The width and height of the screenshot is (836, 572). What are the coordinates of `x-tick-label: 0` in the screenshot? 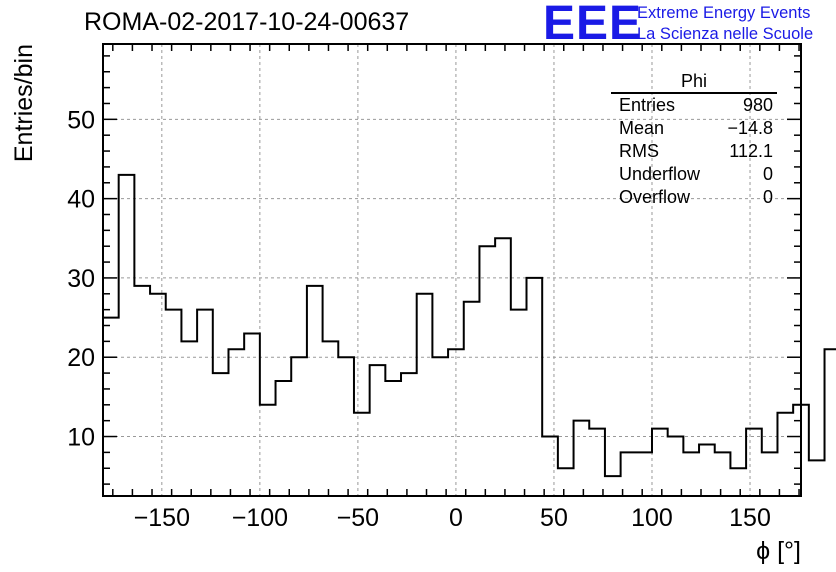 It's located at (456, 518).